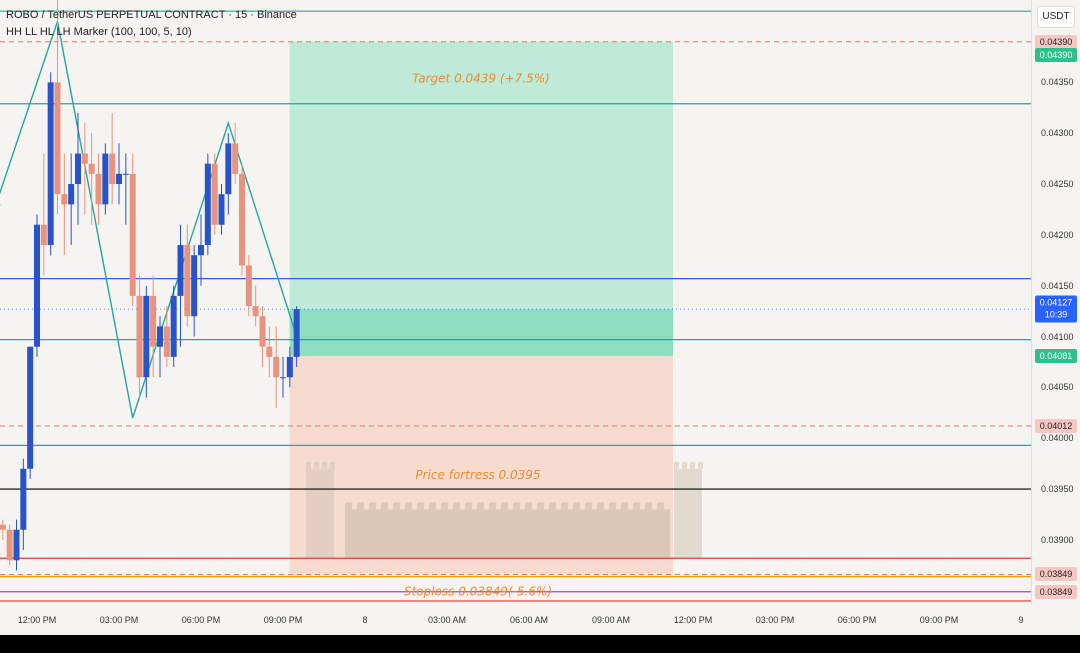 The image size is (1080, 653). What do you see at coordinates (1057, 387) in the screenshot?
I see `price-tick-label: 0.04050` at bounding box center [1057, 387].